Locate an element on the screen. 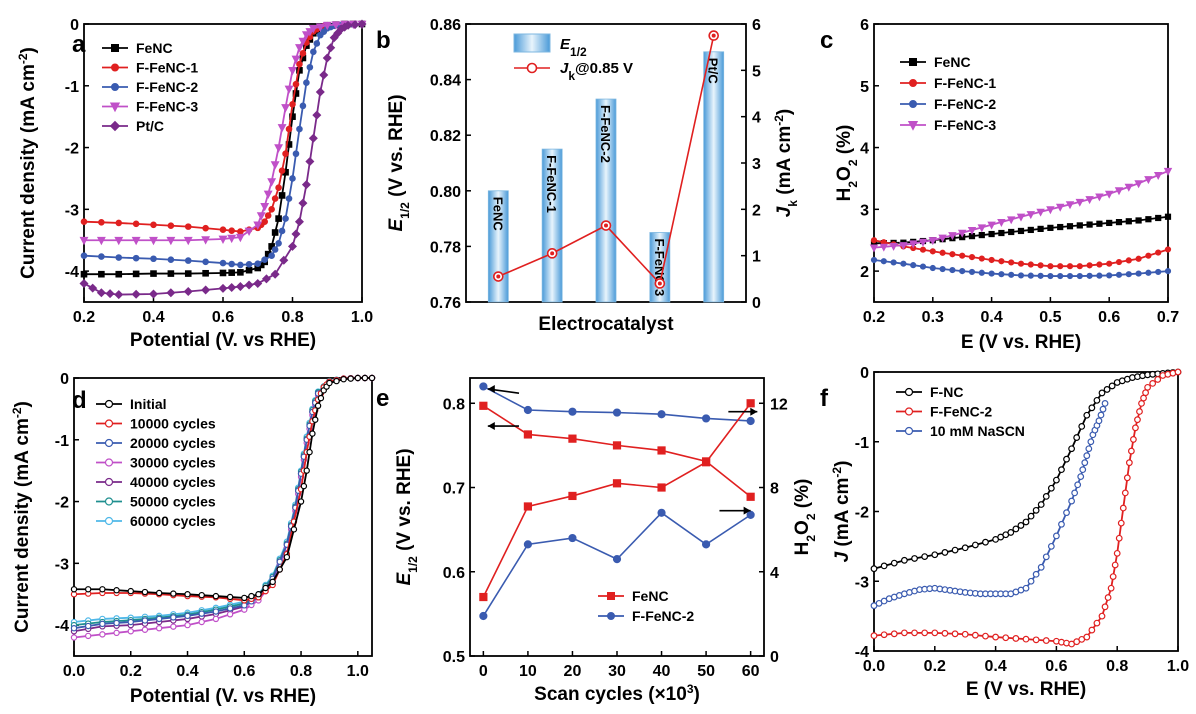 This screenshot has height=714, width=1196. bar-category-label: Pt/C is located at coordinates (713, 71).